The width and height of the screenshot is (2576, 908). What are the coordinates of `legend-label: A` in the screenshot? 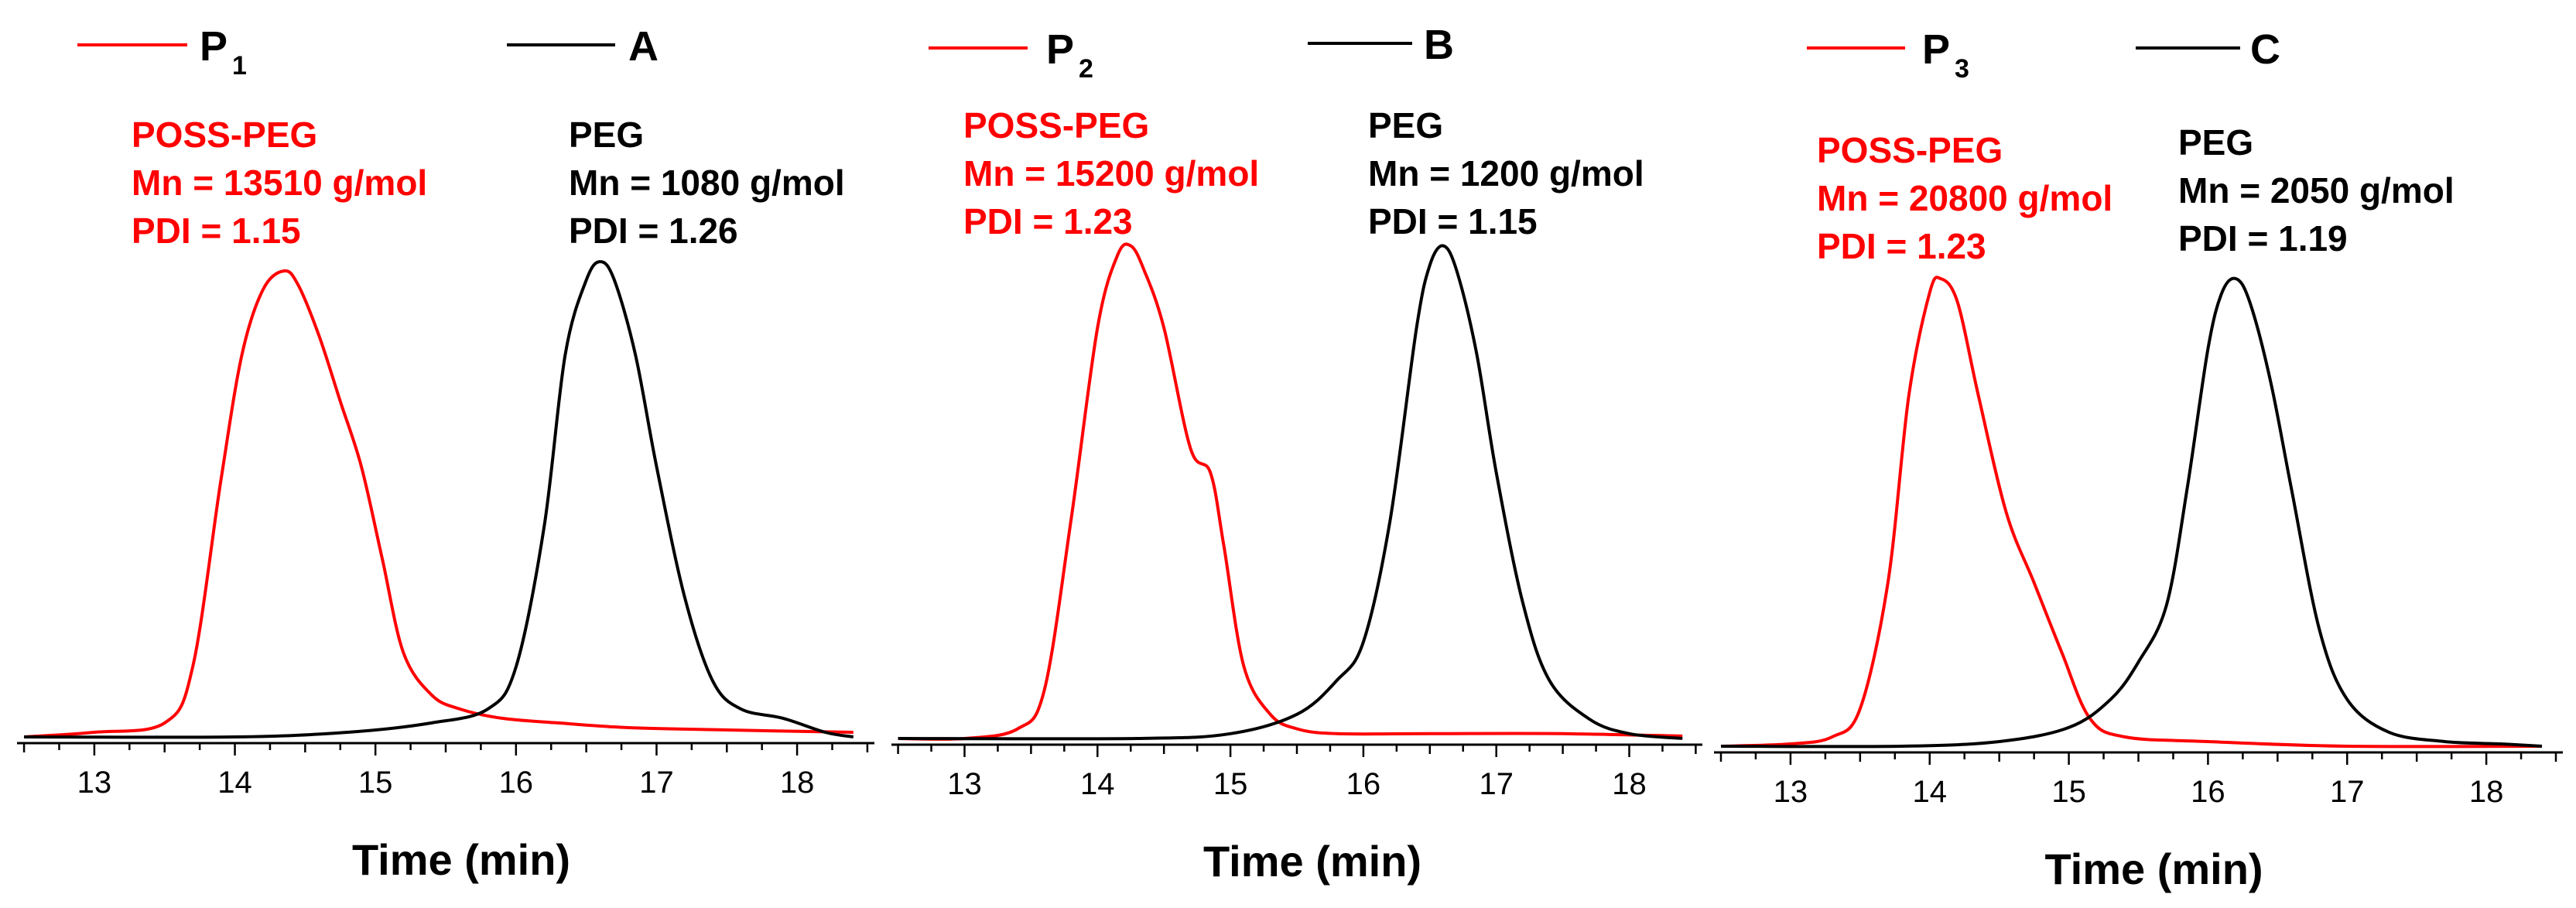 It's located at (644, 46).